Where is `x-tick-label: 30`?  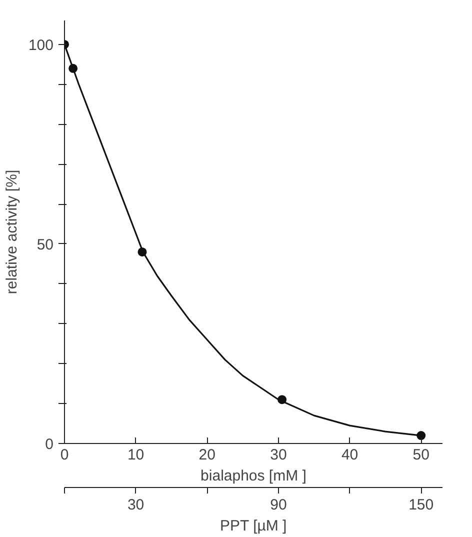
x-tick-label: 30 is located at coordinates (278, 455).